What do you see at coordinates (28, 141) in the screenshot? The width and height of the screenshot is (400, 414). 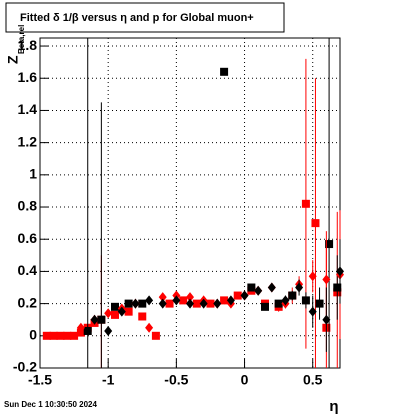 I see `y-tick-label: 1.2` at bounding box center [28, 141].